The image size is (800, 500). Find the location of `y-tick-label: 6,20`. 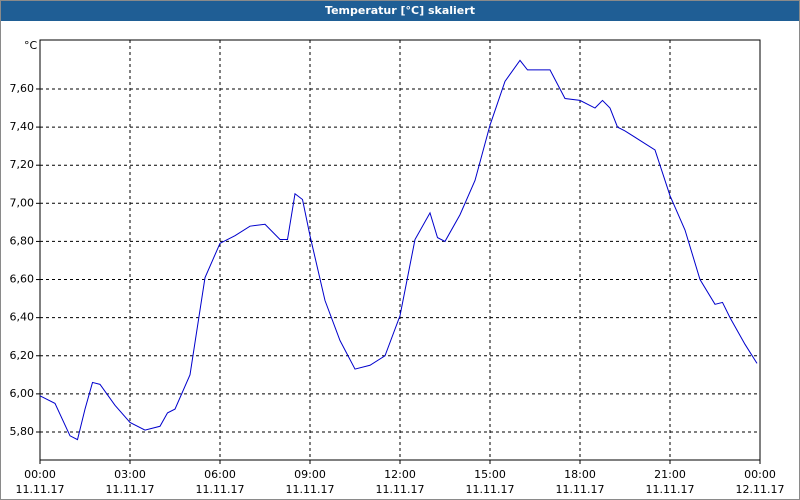

y-tick-label: 6,20 is located at coordinates (22, 355).